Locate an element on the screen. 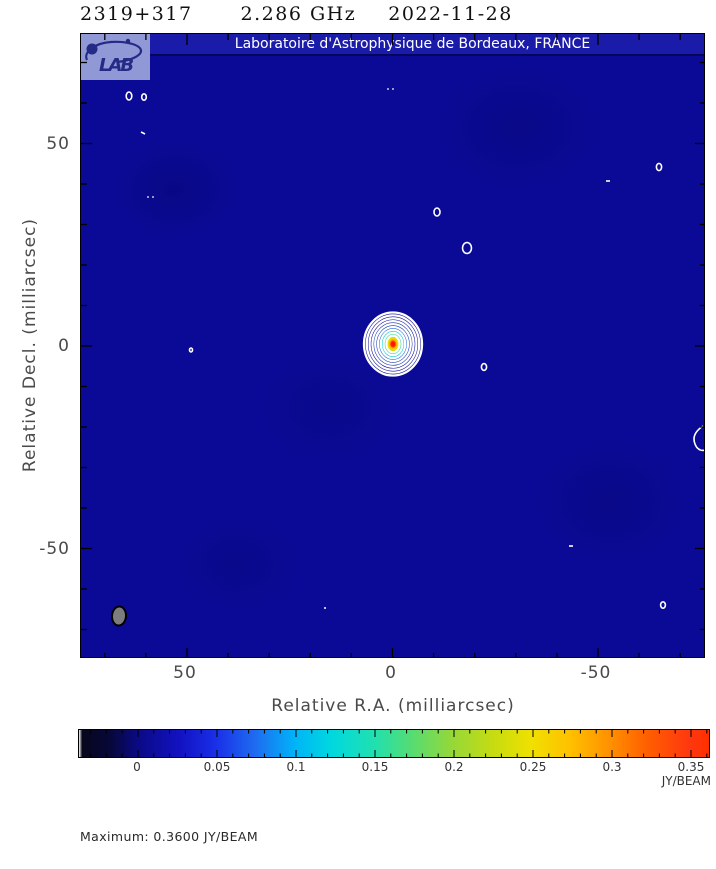  colorbar-unit: JY/BEAM is located at coordinates (686, 781).